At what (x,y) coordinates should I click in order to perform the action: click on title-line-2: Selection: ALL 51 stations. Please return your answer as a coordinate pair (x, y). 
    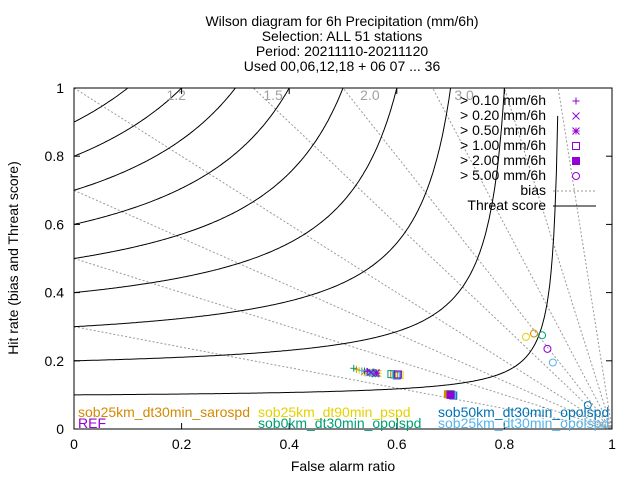
    Looking at the image, I should click on (342, 36).